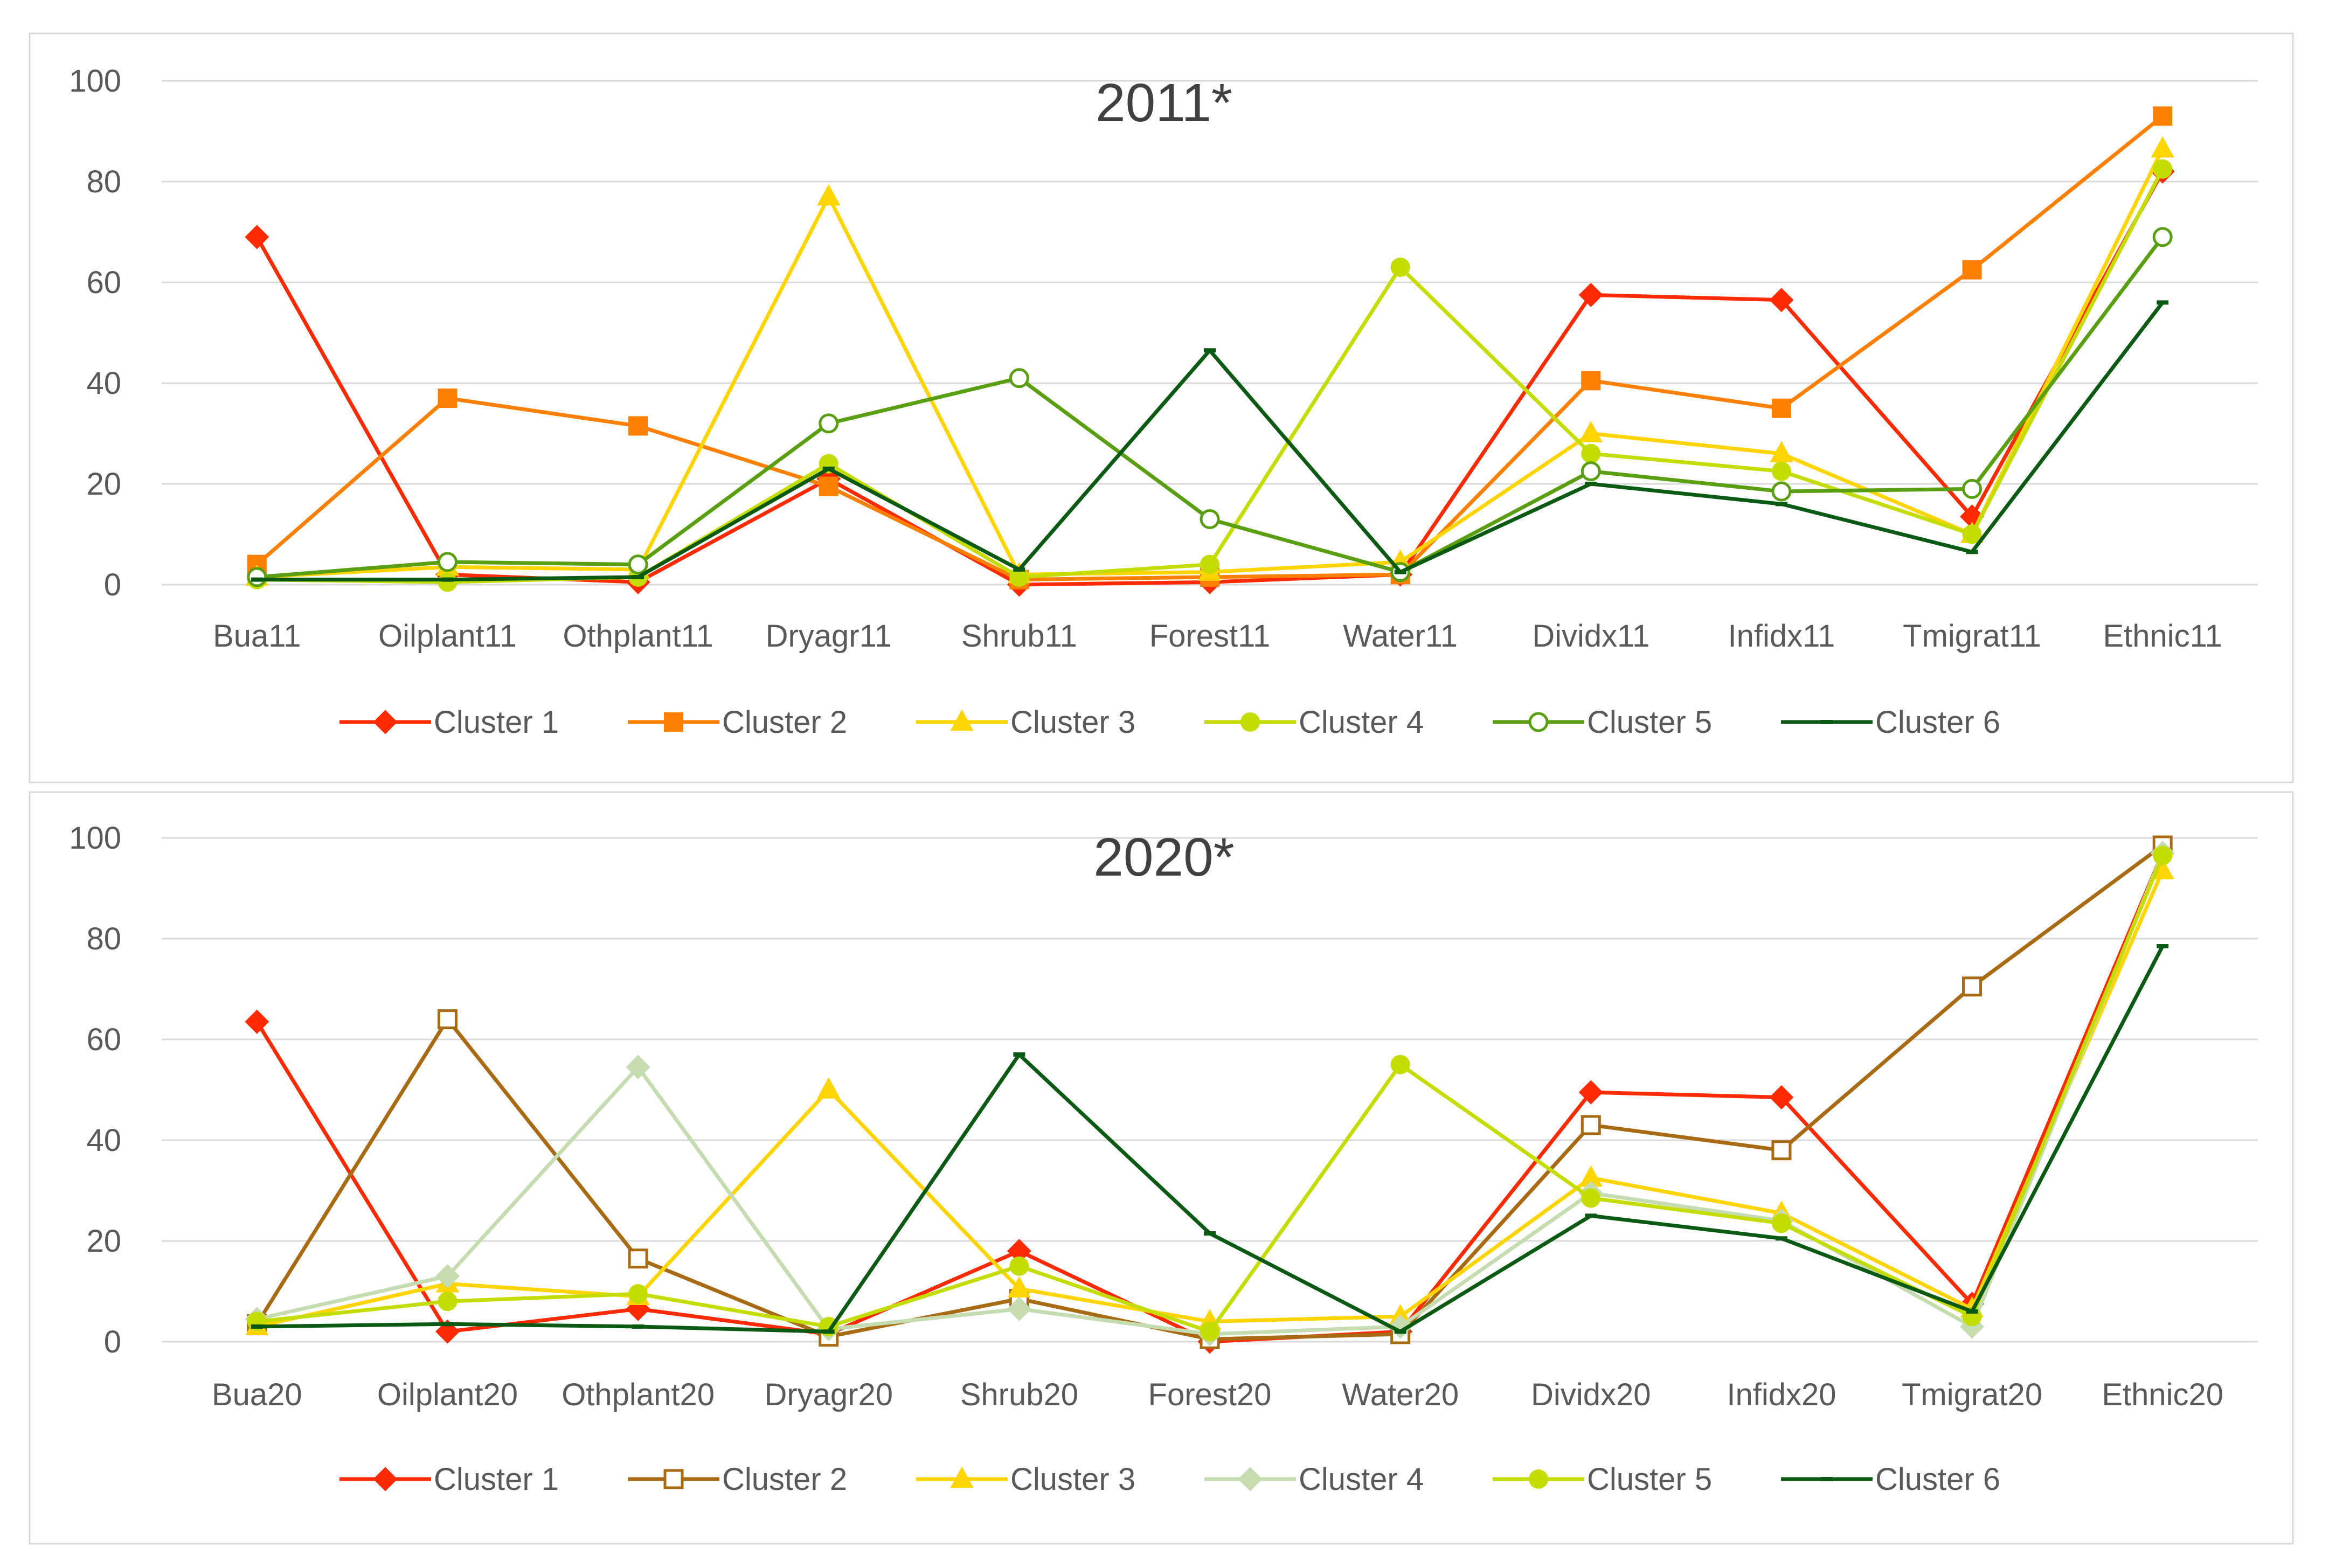 This screenshot has height=1568, width=2329. I want to click on legend-entry: Cluster 2, so click(738, 1479).